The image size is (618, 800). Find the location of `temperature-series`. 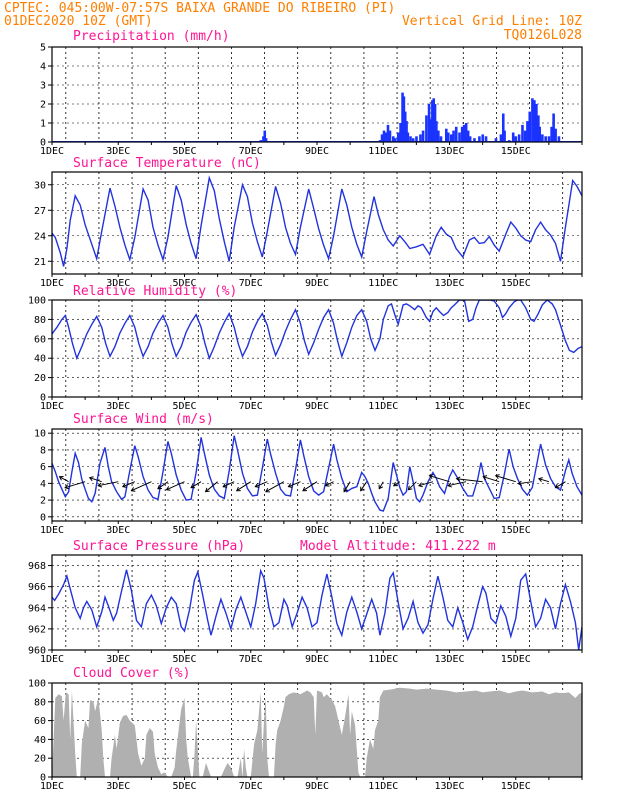

temperature-series is located at coordinates (317, 221).